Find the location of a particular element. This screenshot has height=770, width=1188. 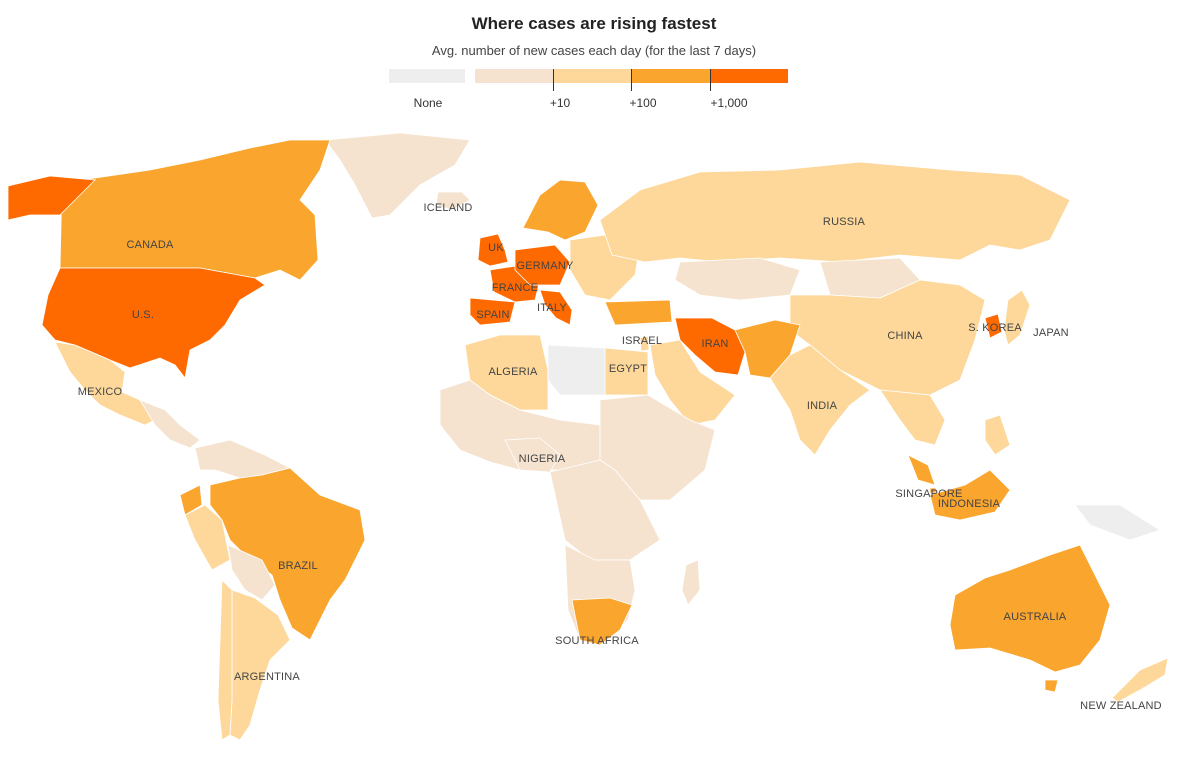

region-newzealand is located at coordinates (1140, 680).